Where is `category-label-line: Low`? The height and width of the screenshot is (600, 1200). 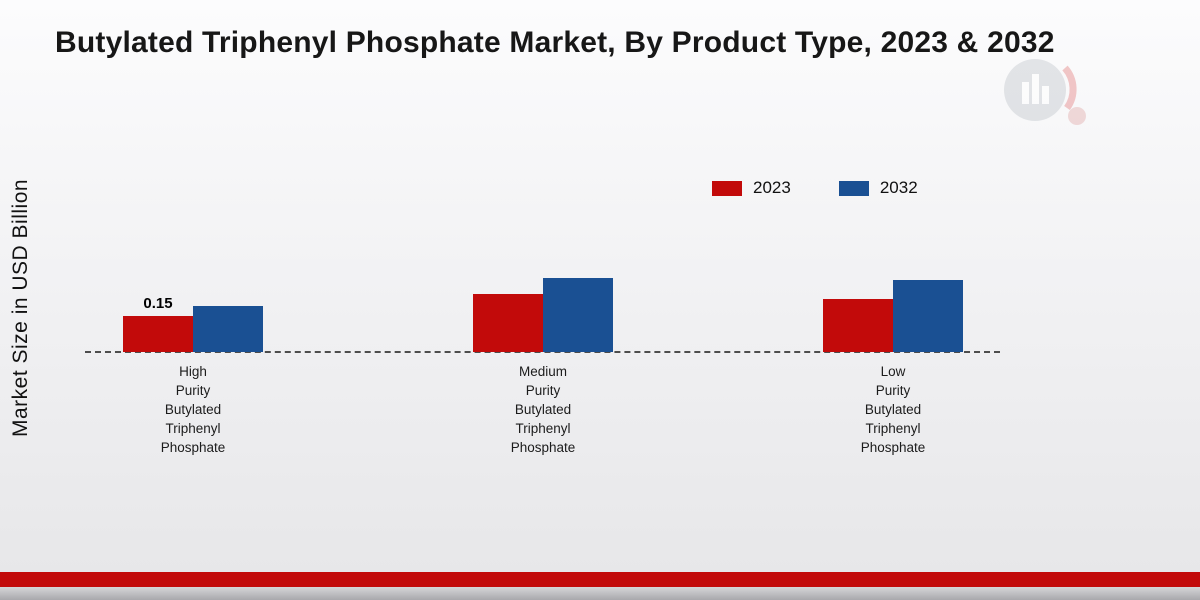 category-label-line: Low is located at coordinates (893, 371).